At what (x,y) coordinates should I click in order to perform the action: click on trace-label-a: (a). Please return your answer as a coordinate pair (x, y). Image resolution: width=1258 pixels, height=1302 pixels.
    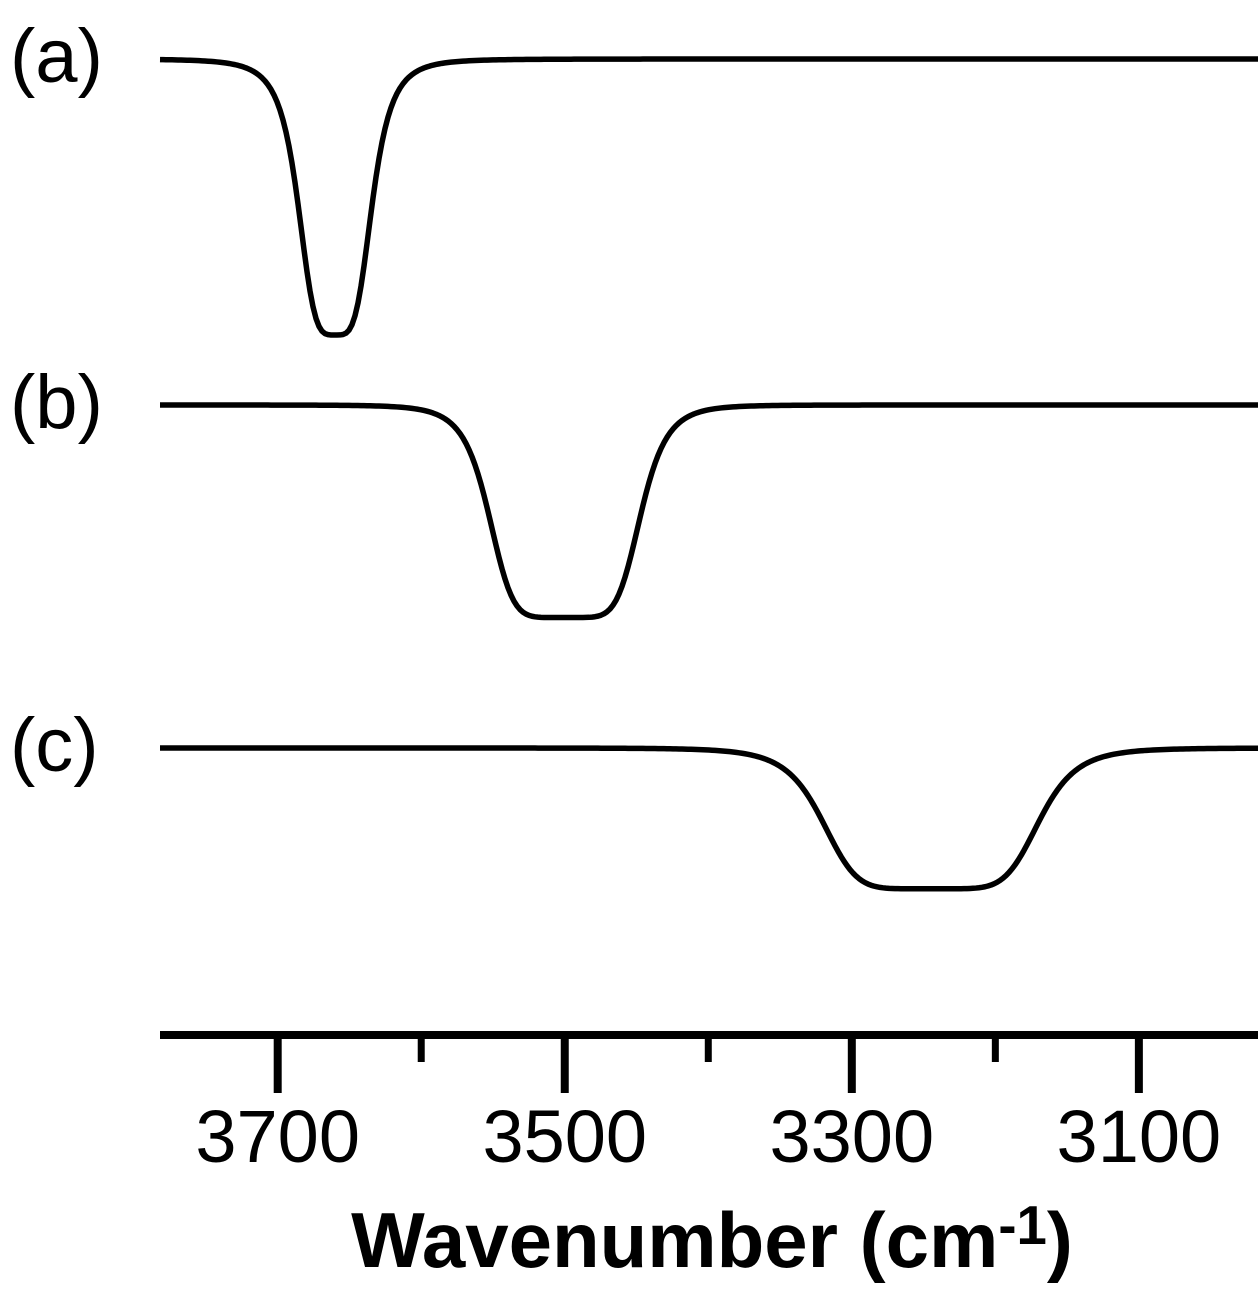
    Looking at the image, I should click on (56, 56).